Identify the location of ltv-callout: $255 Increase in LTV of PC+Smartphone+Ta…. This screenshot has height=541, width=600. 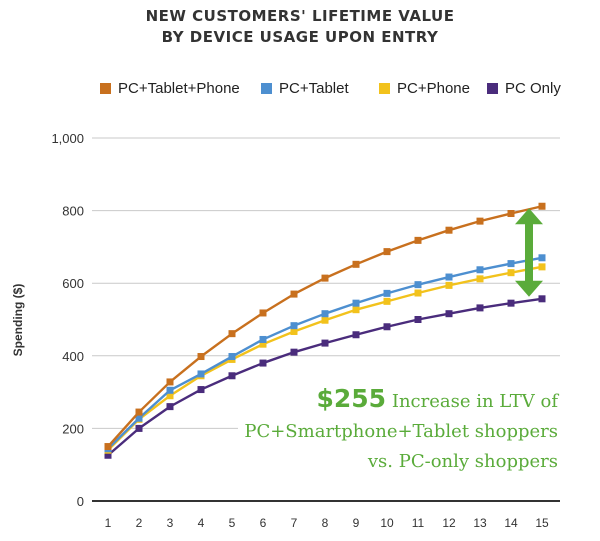
(399, 430).